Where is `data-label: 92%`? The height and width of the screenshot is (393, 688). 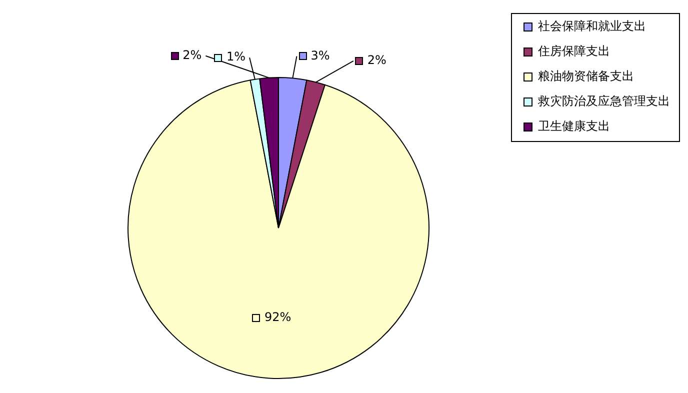
data-label: 92% is located at coordinates (278, 317).